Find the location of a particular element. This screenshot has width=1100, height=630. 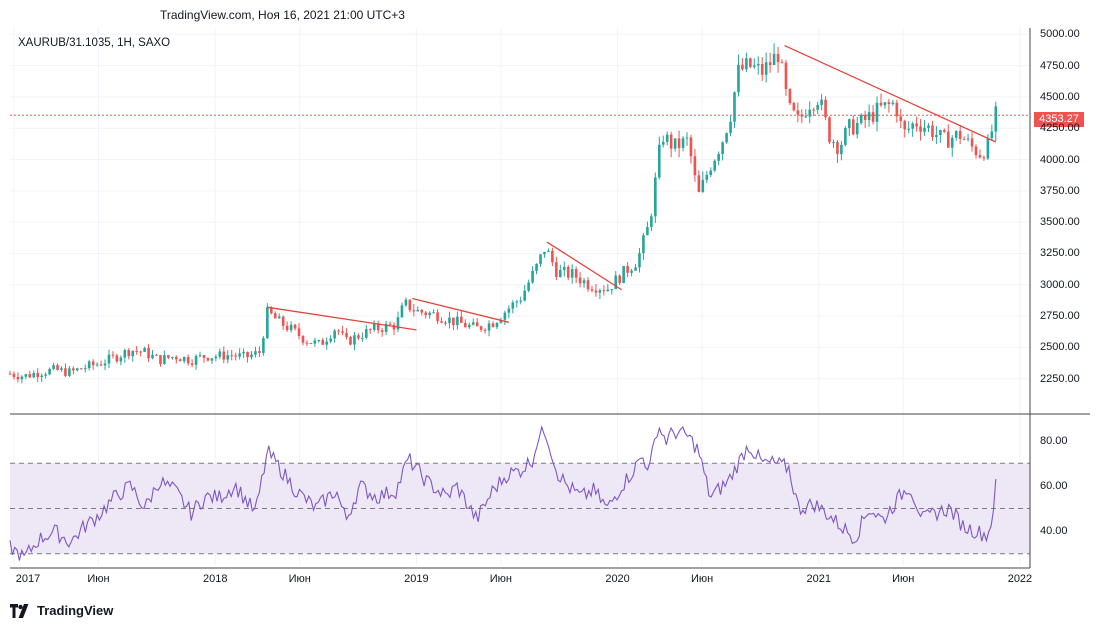

time-tick-label: Июн is located at coordinates (702, 579).